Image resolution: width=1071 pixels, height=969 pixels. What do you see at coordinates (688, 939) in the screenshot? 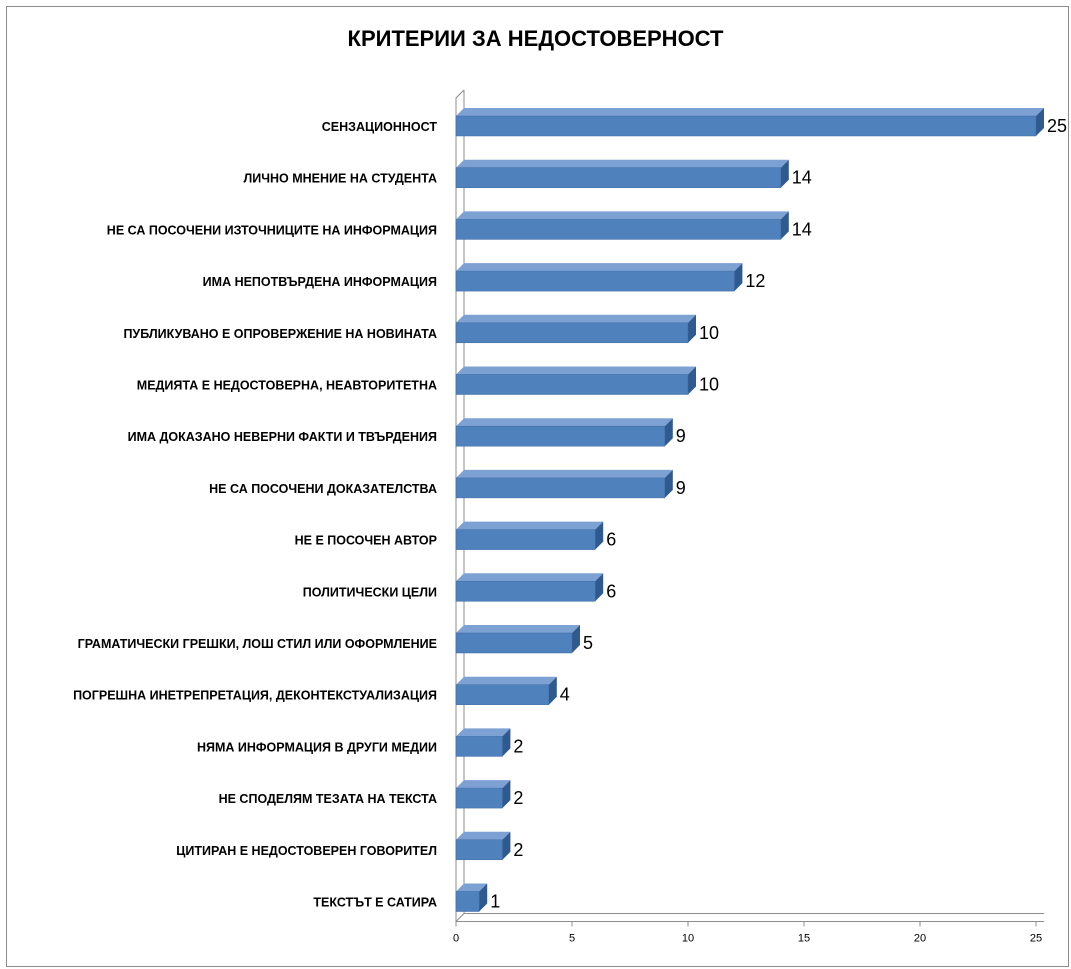
I see `x-tick-label: 10` at bounding box center [688, 939].